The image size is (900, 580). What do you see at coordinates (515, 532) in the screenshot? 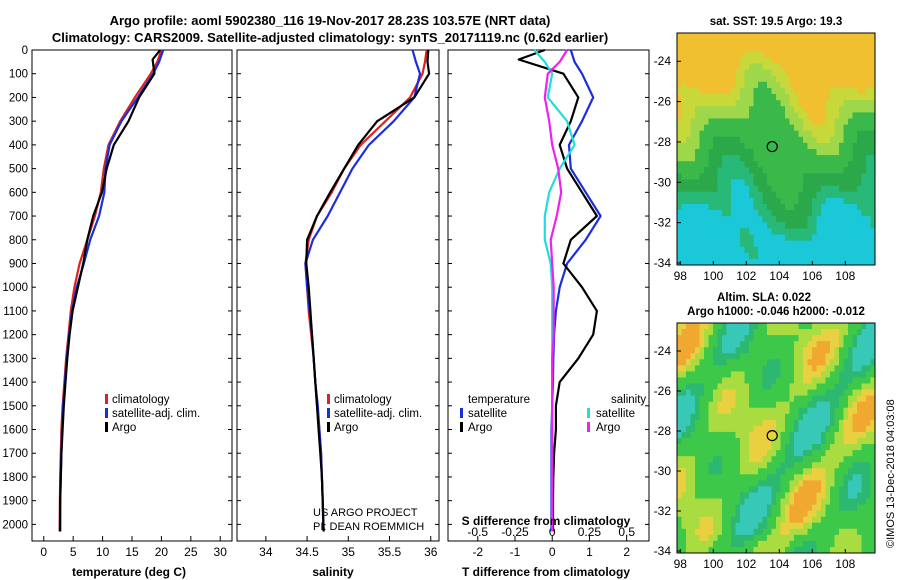
I see `x2-tick-label: -0.25` at bounding box center [515, 532].